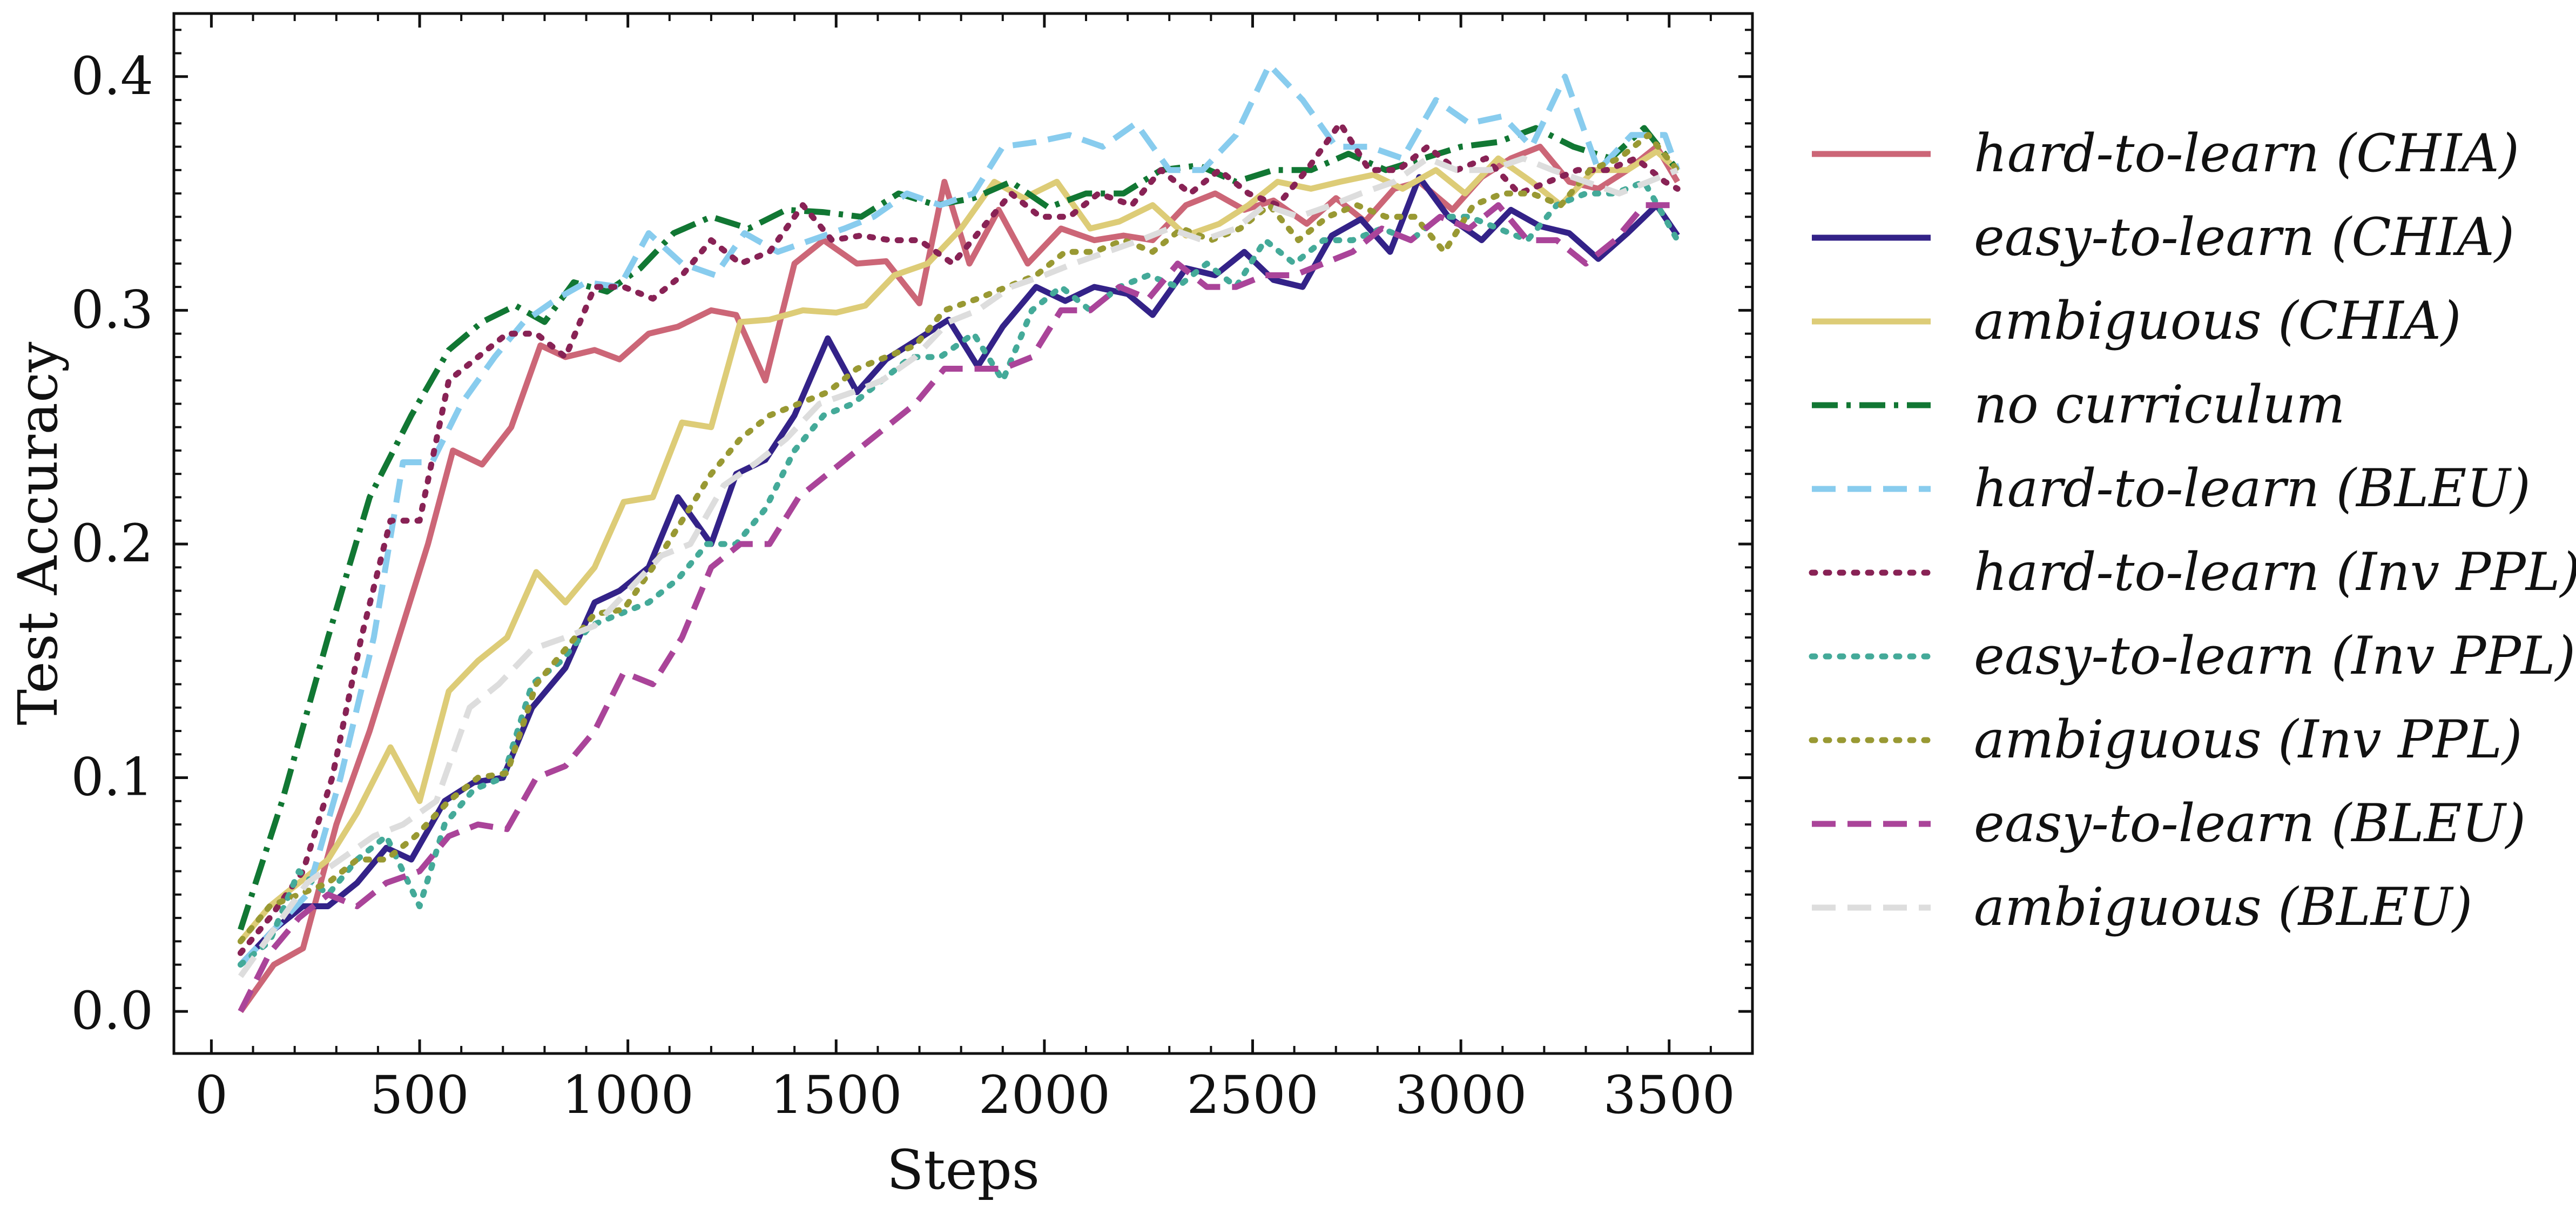 This screenshot has width=2576, height=1208. I want to click on x-tick-label: 2000, so click(1044, 1095).